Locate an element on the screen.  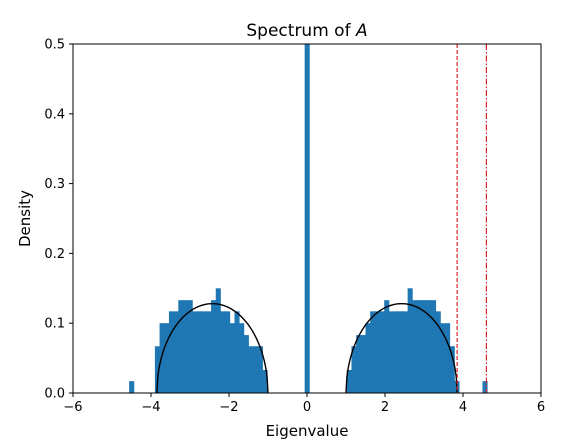
threshold-lines is located at coordinates (471, 218).